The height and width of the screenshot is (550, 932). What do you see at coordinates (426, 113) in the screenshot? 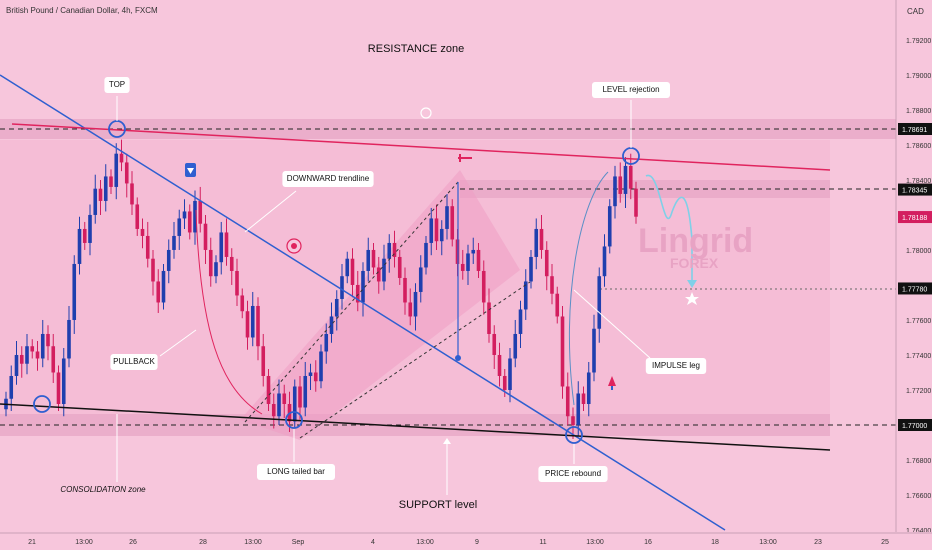
I see `small-circle-icon` at bounding box center [426, 113].